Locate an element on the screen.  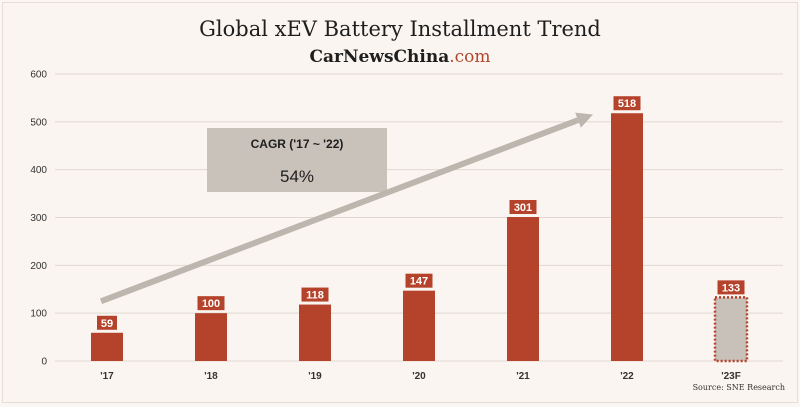
y-tick-label: 600 is located at coordinates (38, 75).